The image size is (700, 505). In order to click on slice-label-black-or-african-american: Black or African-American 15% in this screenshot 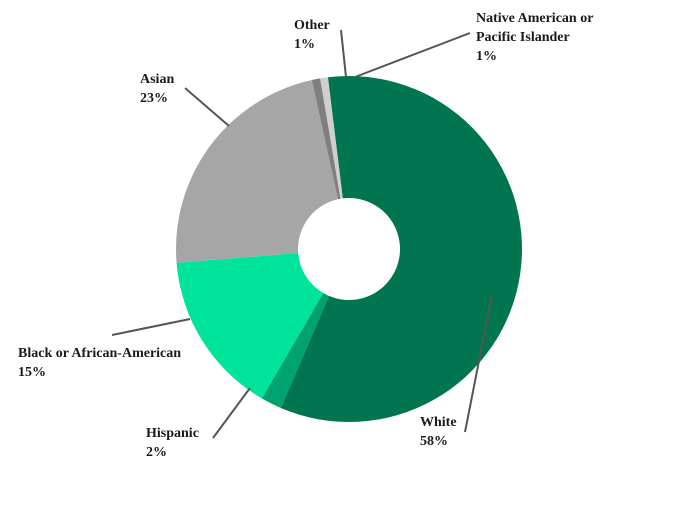, I will do `click(99, 363)`.